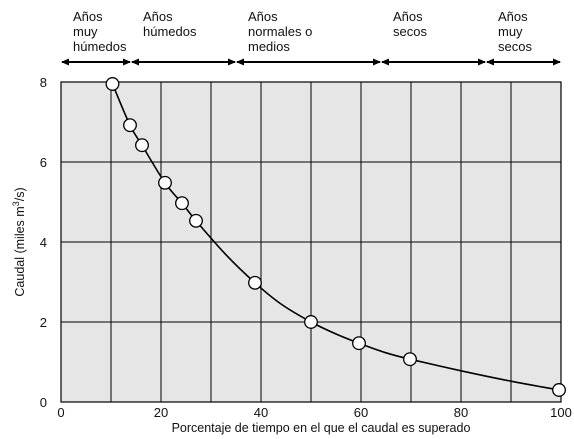 The width and height of the screenshot is (574, 439). Describe the element at coordinates (269, 46) in the screenshot. I see `band-label-line: medios` at that location.